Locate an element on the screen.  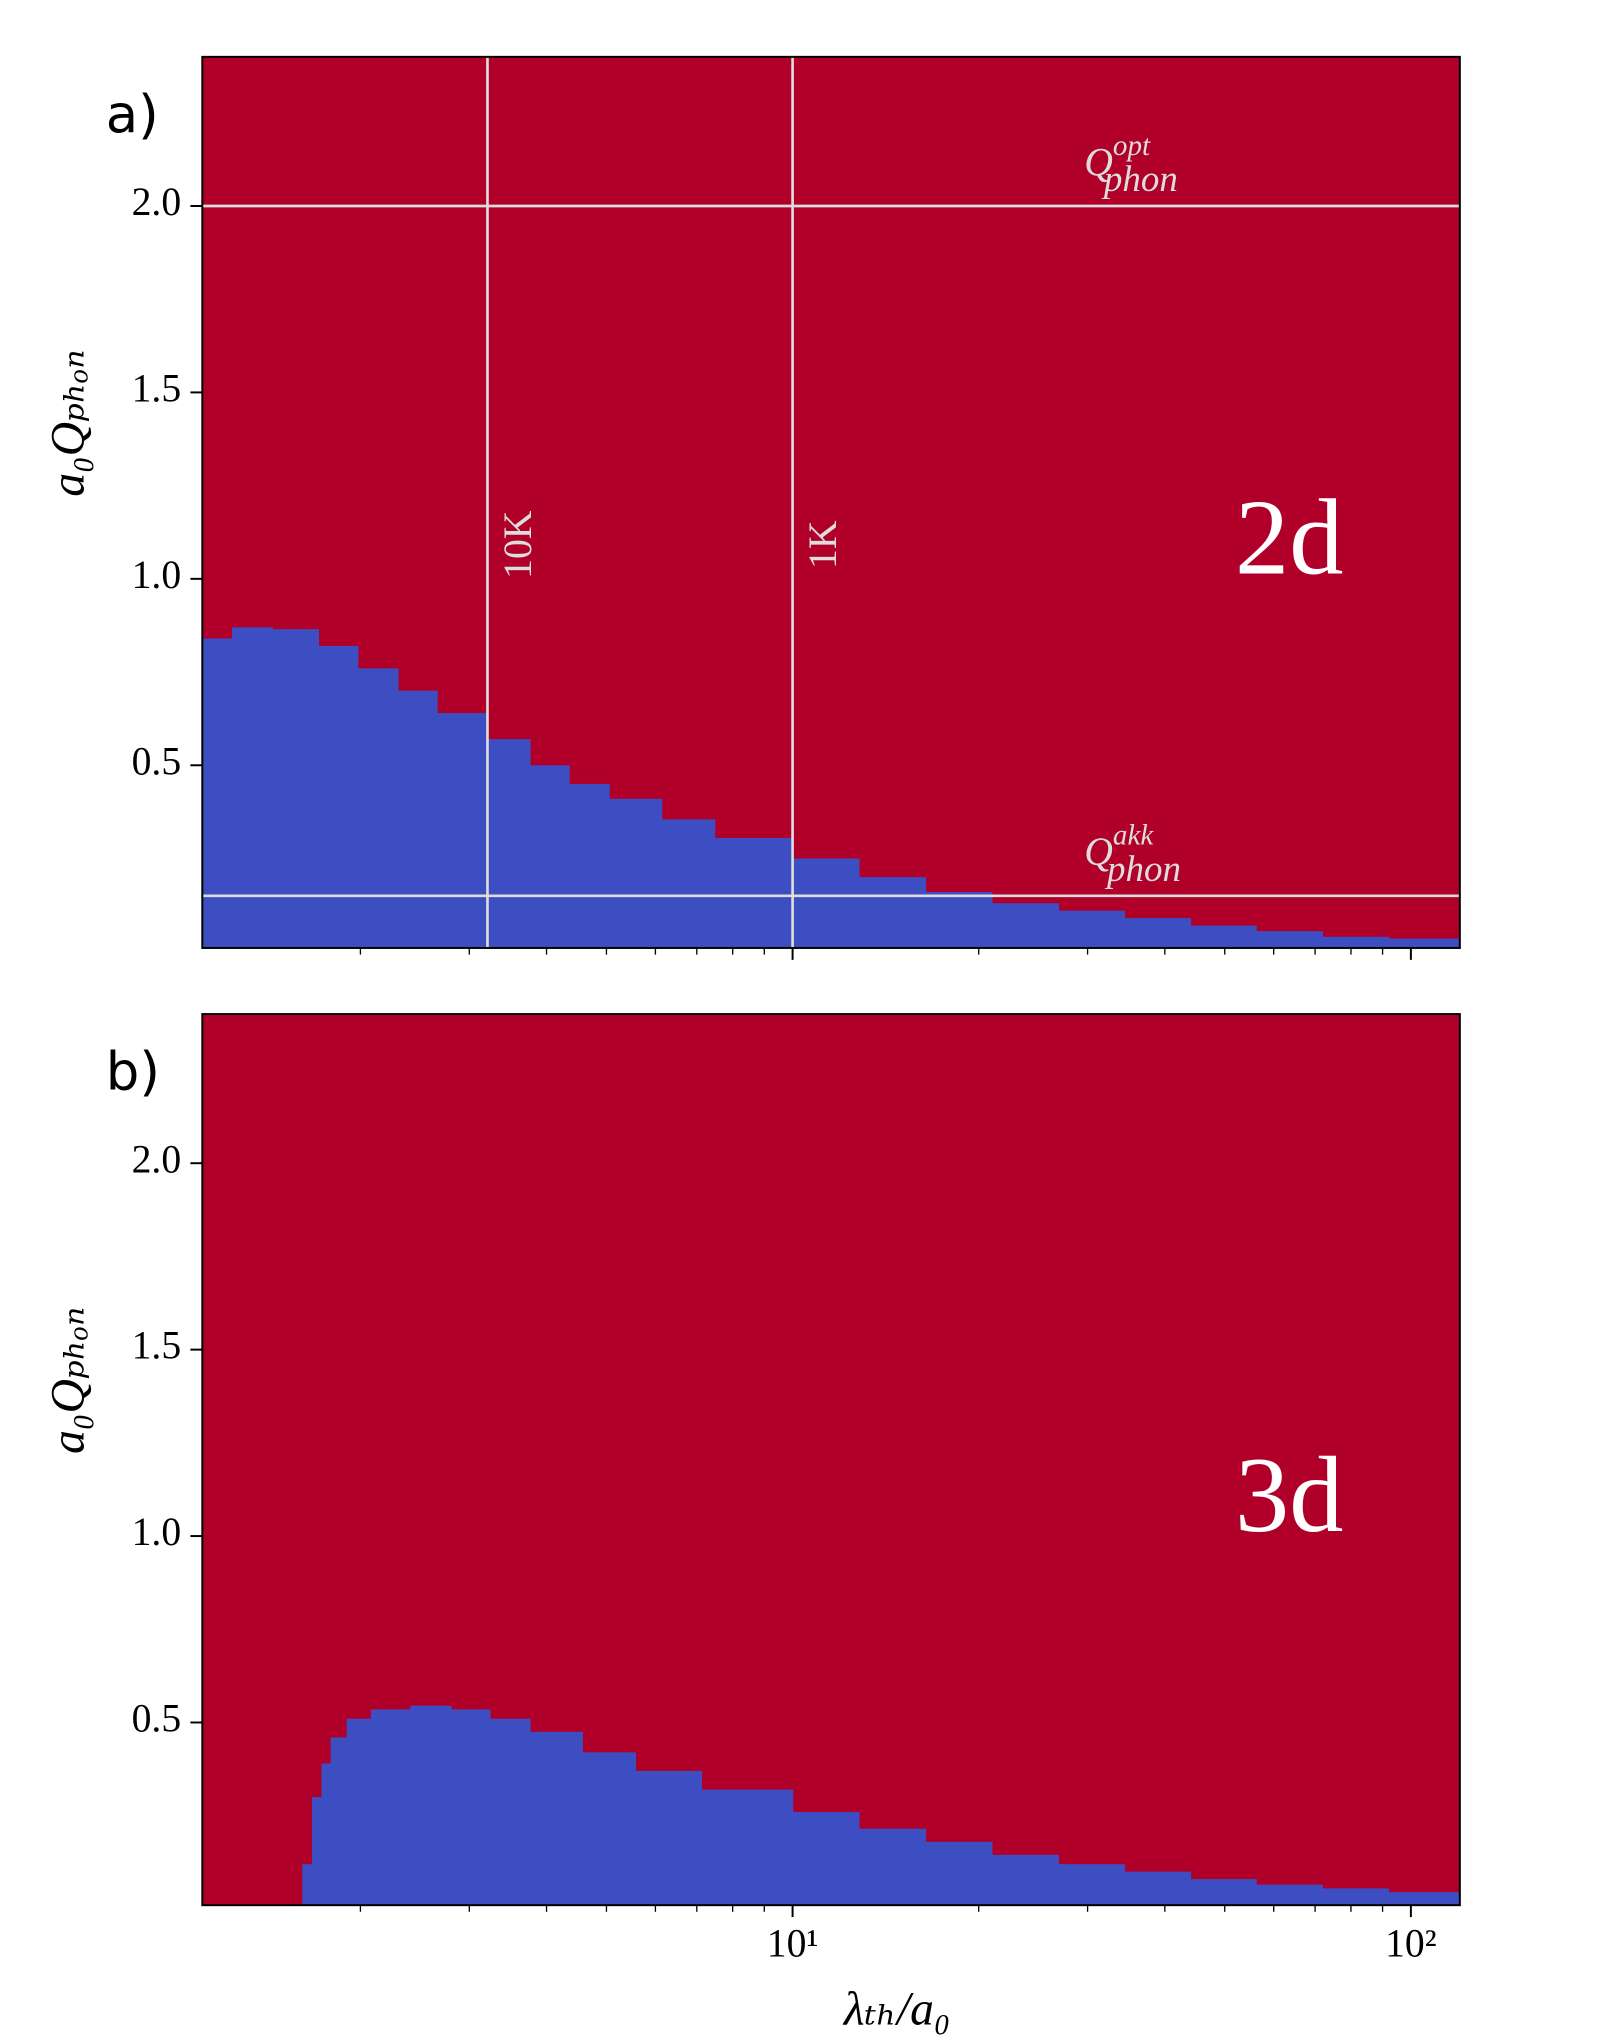
panel-text: 3d is located at coordinates (1289, 1495).